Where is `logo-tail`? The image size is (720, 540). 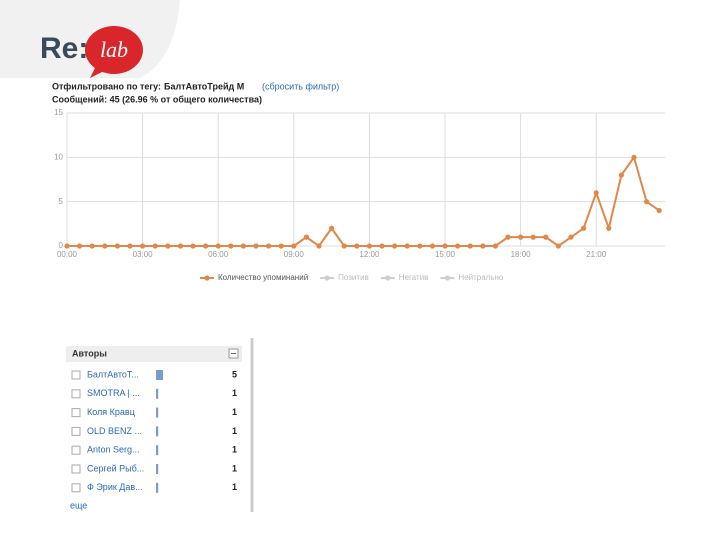
logo-tail is located at coordinates (98, 72).